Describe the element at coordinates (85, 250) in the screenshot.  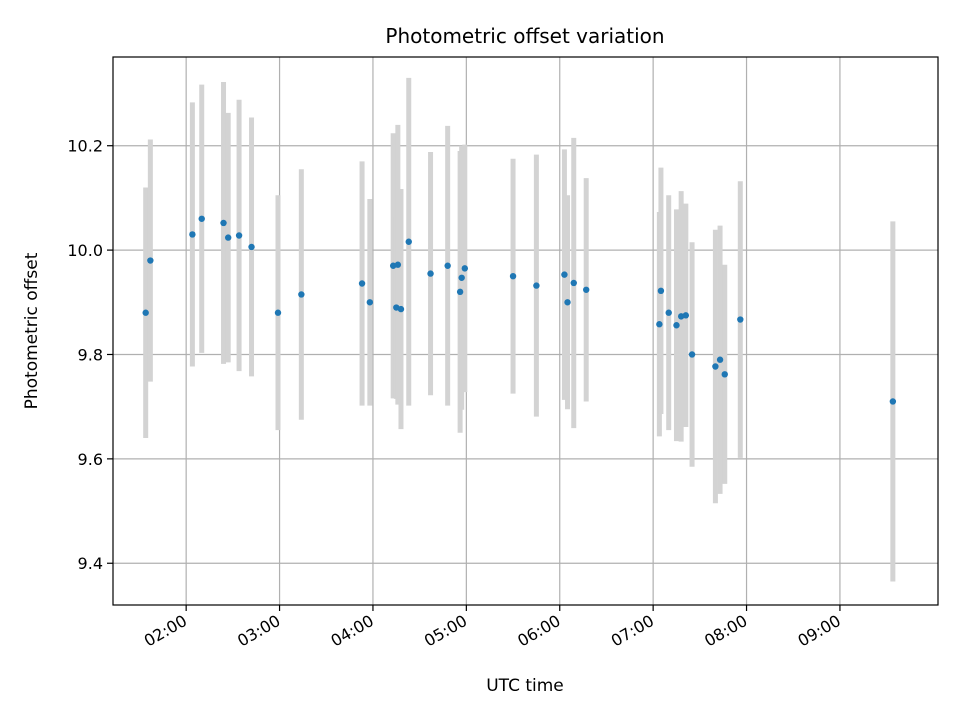
I see `y-tick-label: 10.0` at that location.